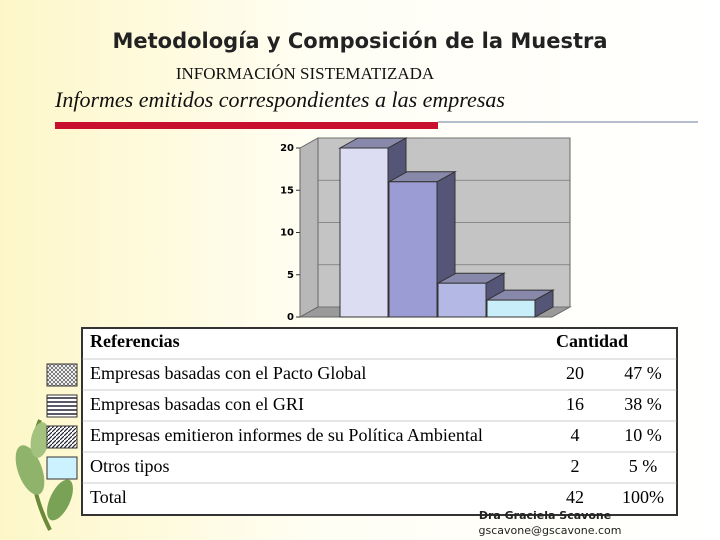 This screenshot has height=540, width=720. What do you see at coordinates (643, 373) in the screenshot?
I see `row-percent: 47 %` at bounding box center [643, 373].